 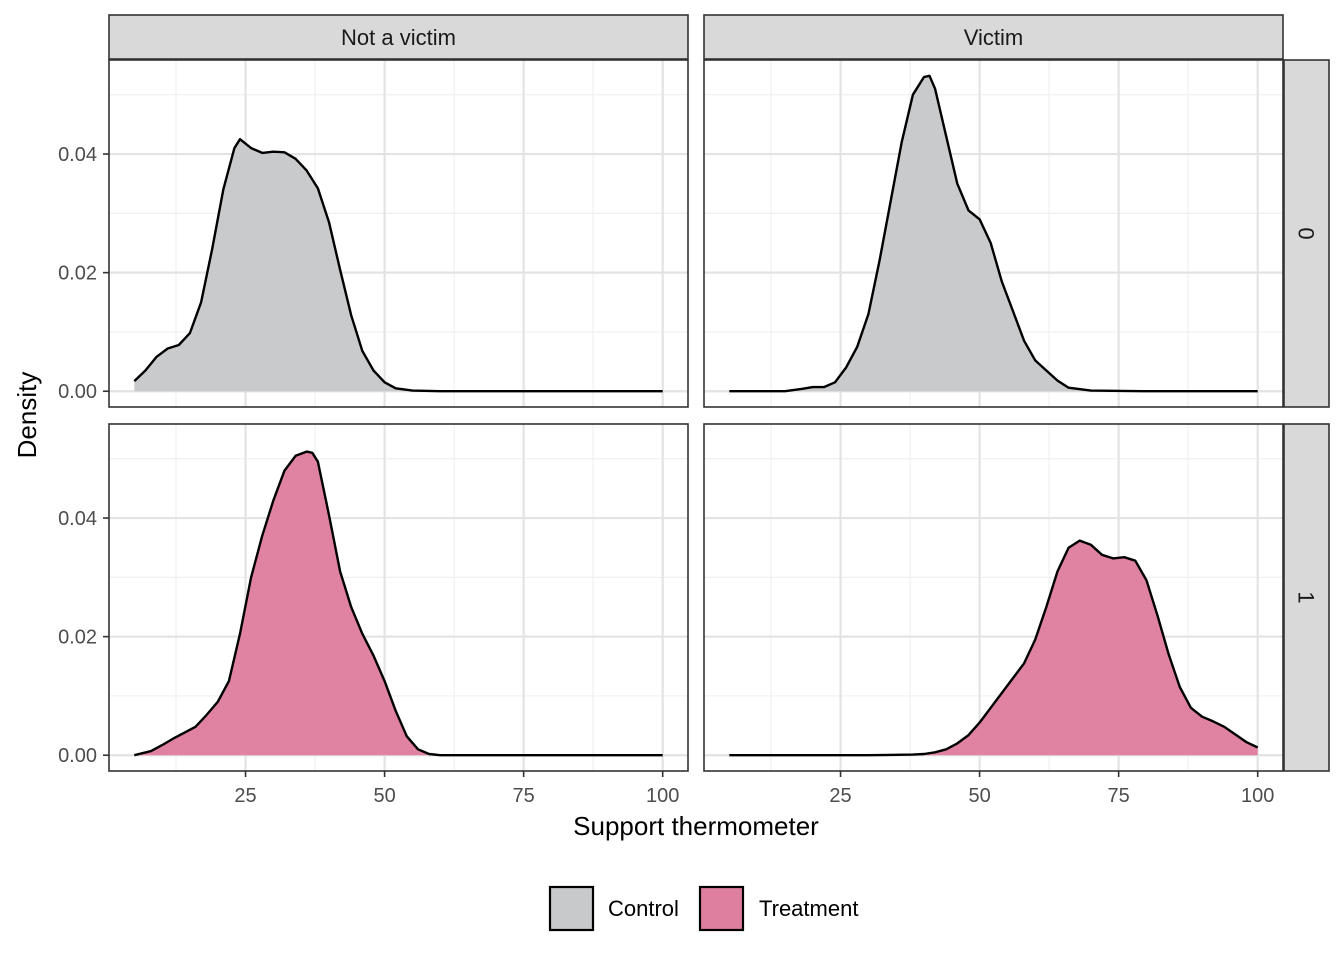 I want to click on x-axis-title: Support thermometer, so click(x=696, y=826).